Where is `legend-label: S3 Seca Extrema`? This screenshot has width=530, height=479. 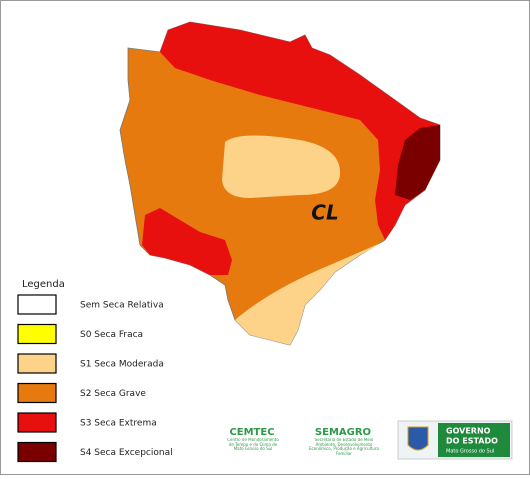 legend-label: S3 Seca Extrema is located at coordinates (118, 424).